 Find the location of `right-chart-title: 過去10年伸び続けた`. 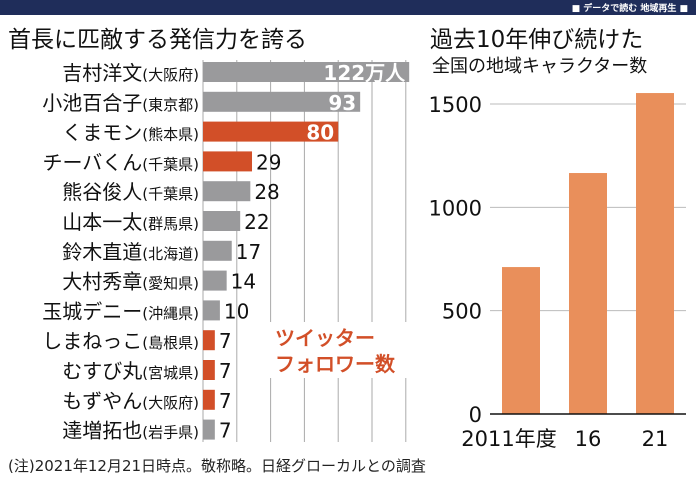

right-chart-title: 過去10年伸び続けた is located at coordinates (537, 40).